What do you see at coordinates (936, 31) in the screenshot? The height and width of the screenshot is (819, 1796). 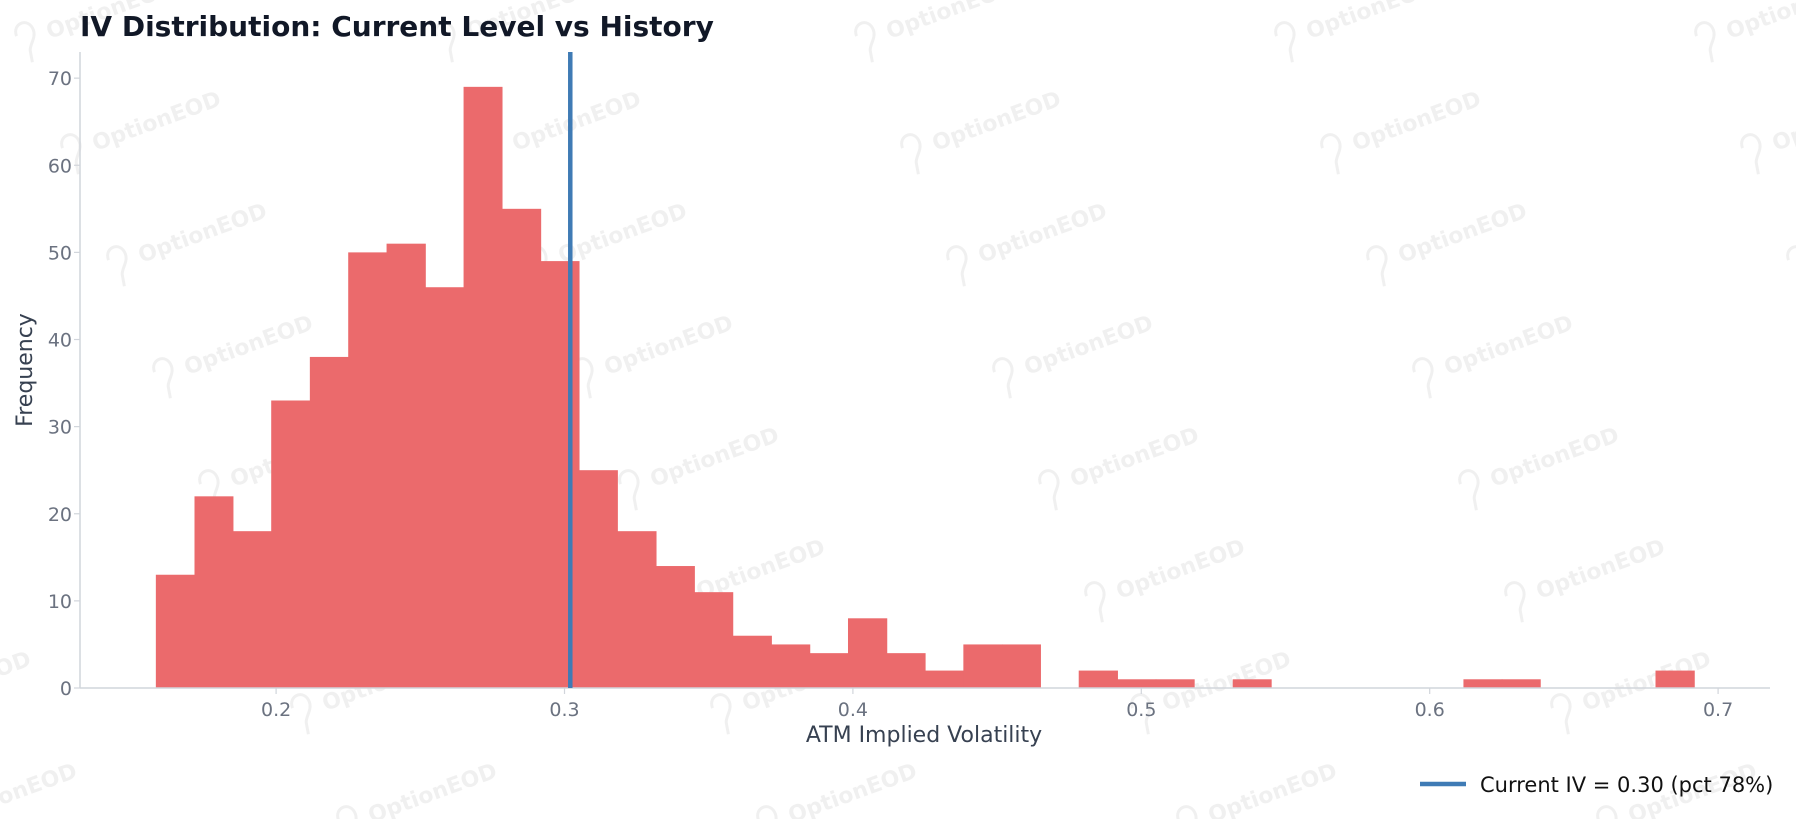 I see `watermark-2: OptionEOD` at bounding box center [936, 31].